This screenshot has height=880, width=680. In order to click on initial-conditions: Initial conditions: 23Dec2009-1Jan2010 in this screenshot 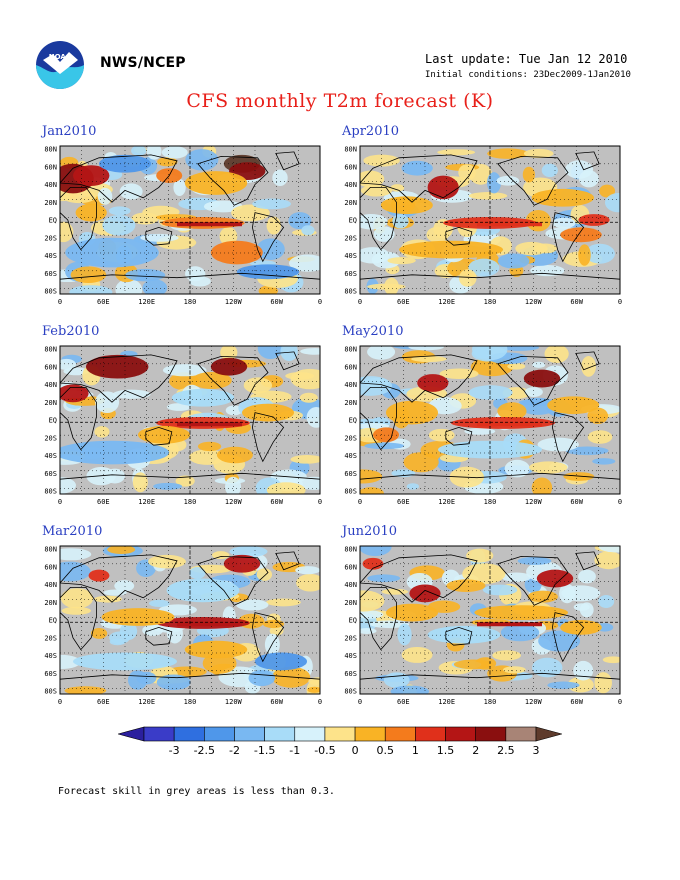, I will do `click(528, 75)`.